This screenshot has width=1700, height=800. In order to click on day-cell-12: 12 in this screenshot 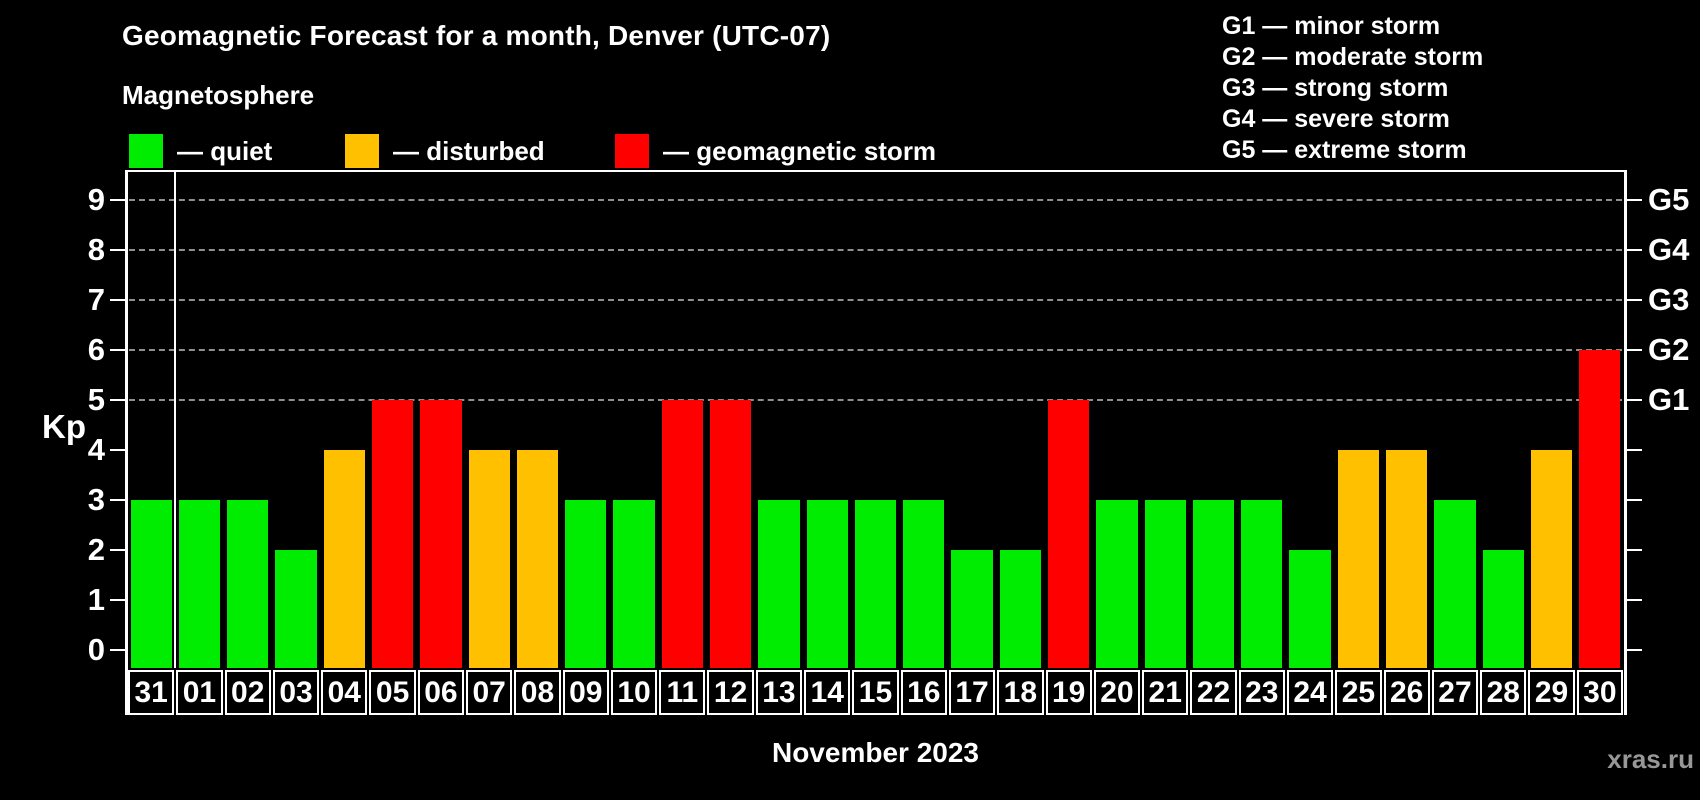, I will do `click(730, 692)`.